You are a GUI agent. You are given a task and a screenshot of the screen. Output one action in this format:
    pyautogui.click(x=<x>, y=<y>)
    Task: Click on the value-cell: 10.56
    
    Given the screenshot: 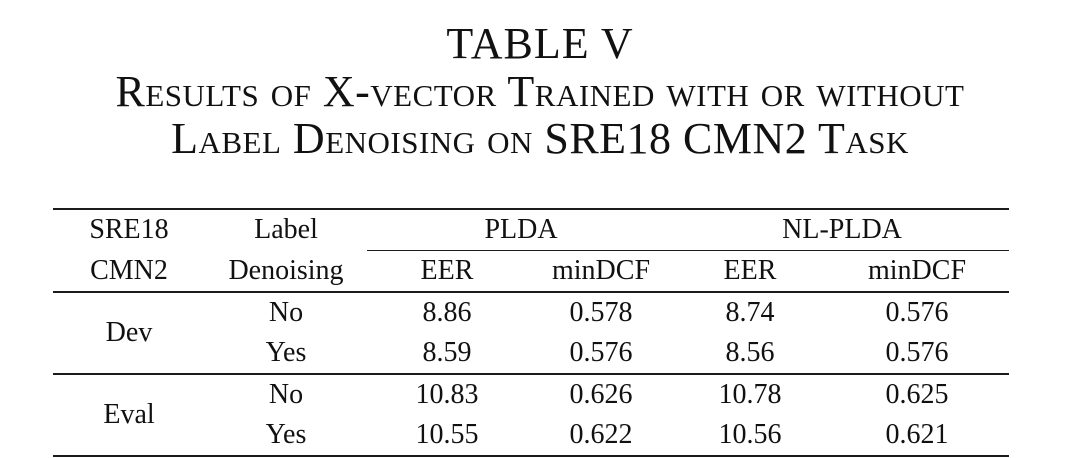 What is the action you would take?
    pyautogui.click(x=750, y=434)
    